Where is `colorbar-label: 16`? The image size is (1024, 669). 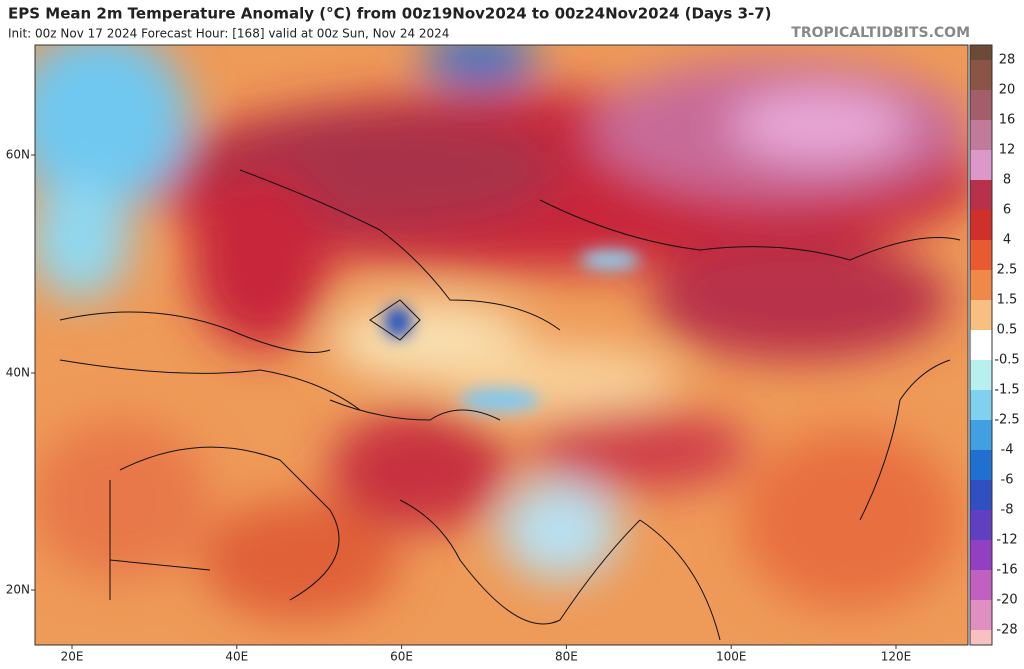 colorbar-label: 16 is located at coordinates (1007, 120).